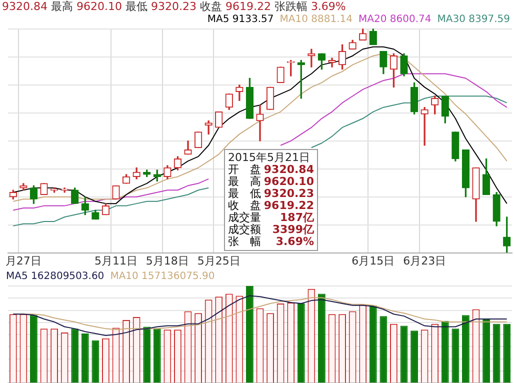 Image resolution: width=514 pixels, height=383 pixels. Describe the element at coordinates (373, 261) in the screenshot. I see `x-tick-label: 6月15日` at that location.